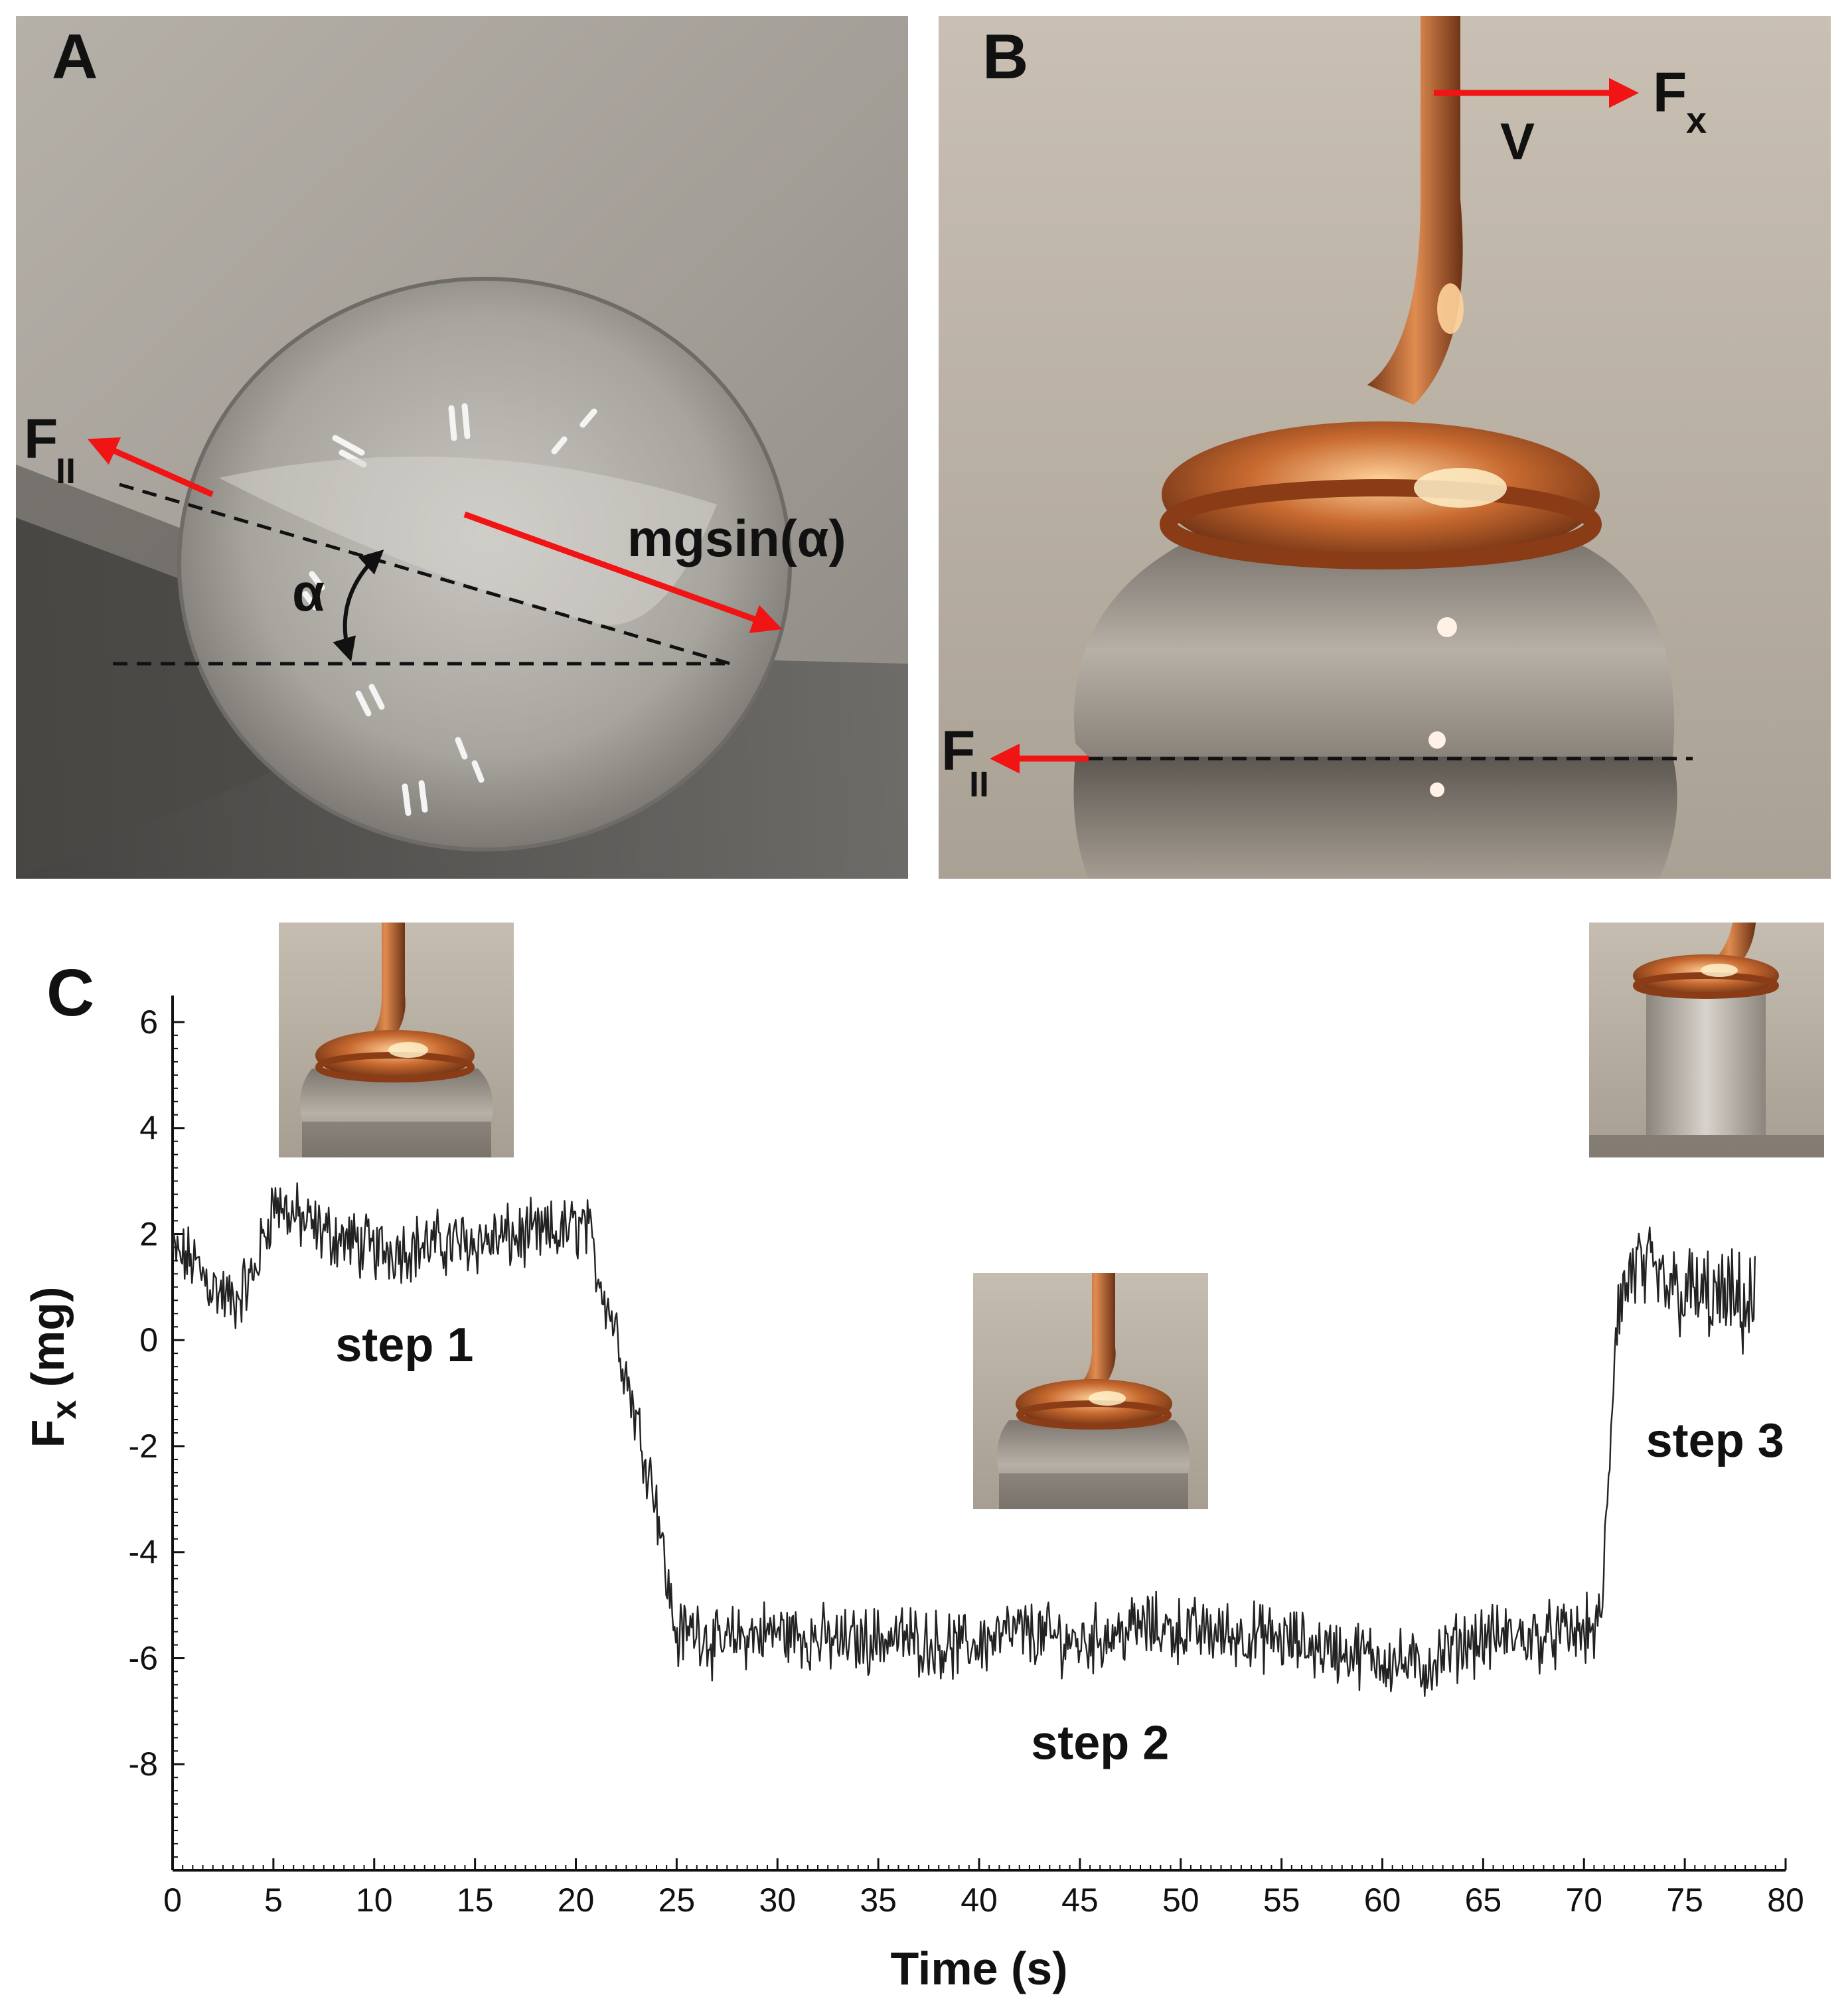 Image resolution: width=1848 pixels, height=1999 pixels. What do you see at coordinates (1381, 524) in the screenshot?
I see `copper-ring-edge` at bounding box center [1381, 524].